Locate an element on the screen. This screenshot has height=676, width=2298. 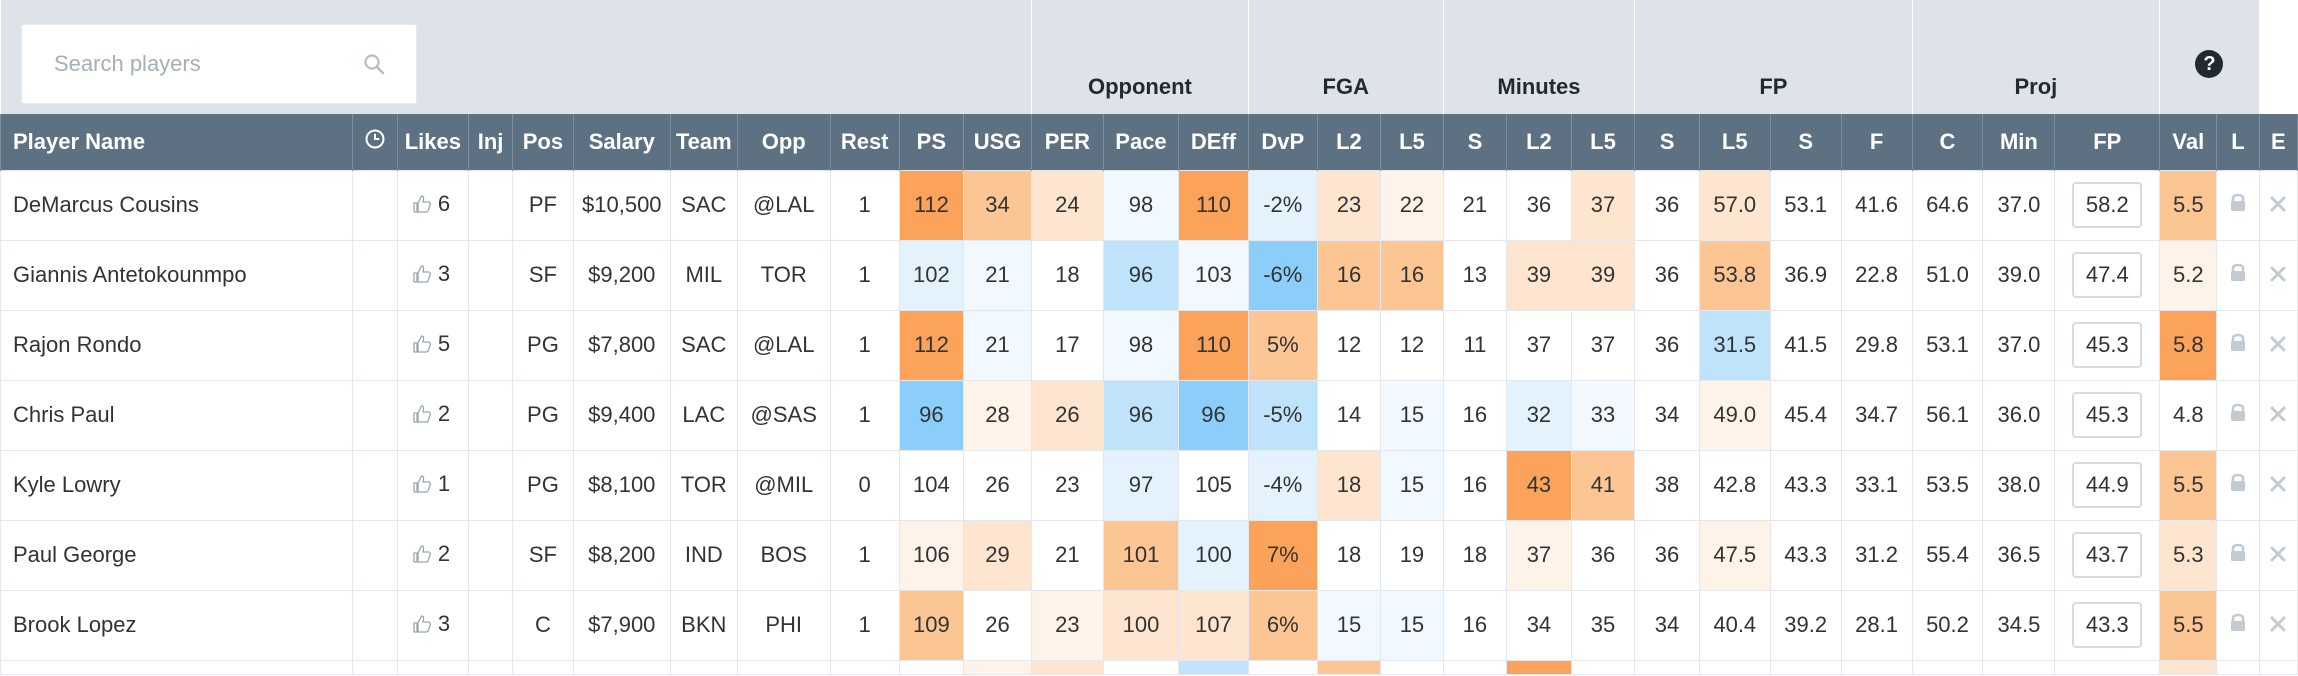
likes-cell: 5 is located at coordinates (432, 345).